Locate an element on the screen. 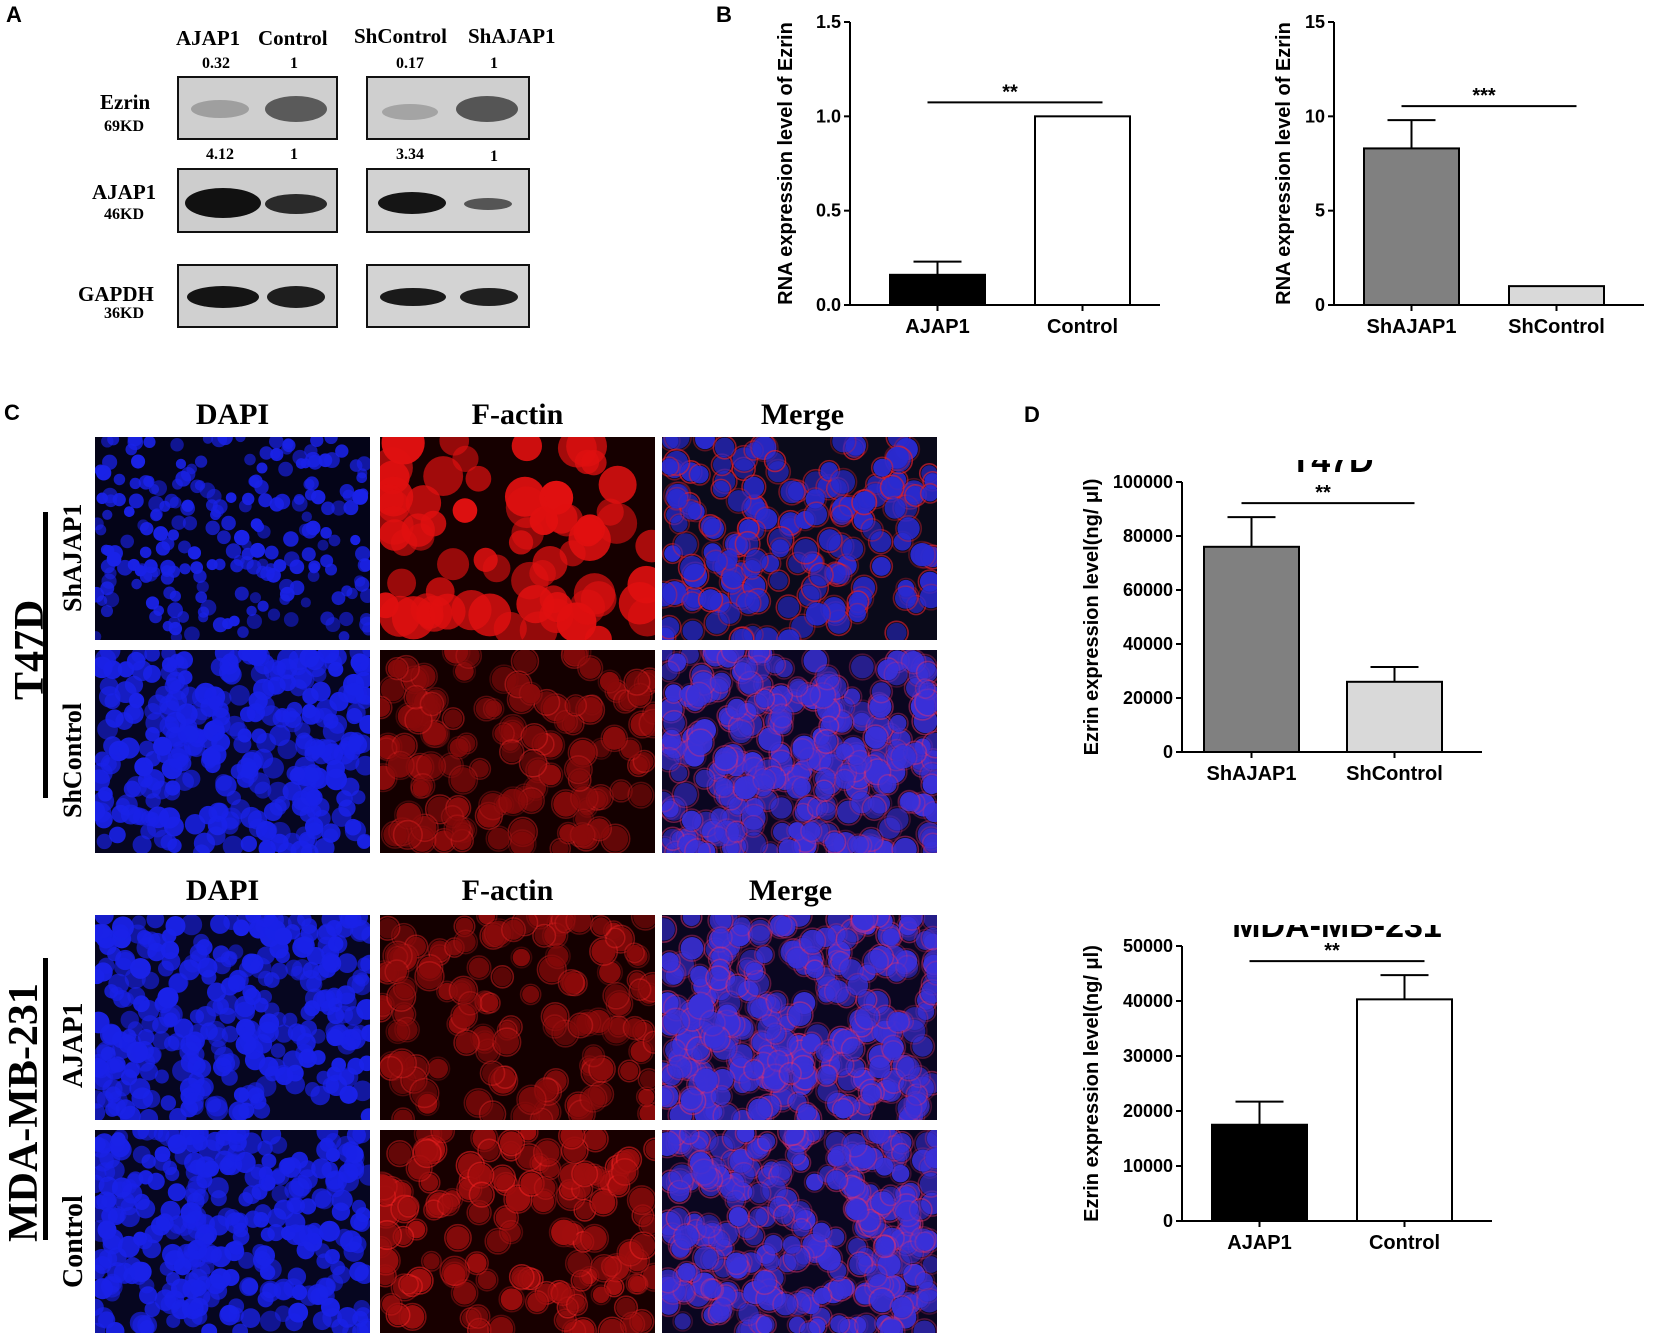  band-gapdh-ajap1 is located at coordinates (223, 297).